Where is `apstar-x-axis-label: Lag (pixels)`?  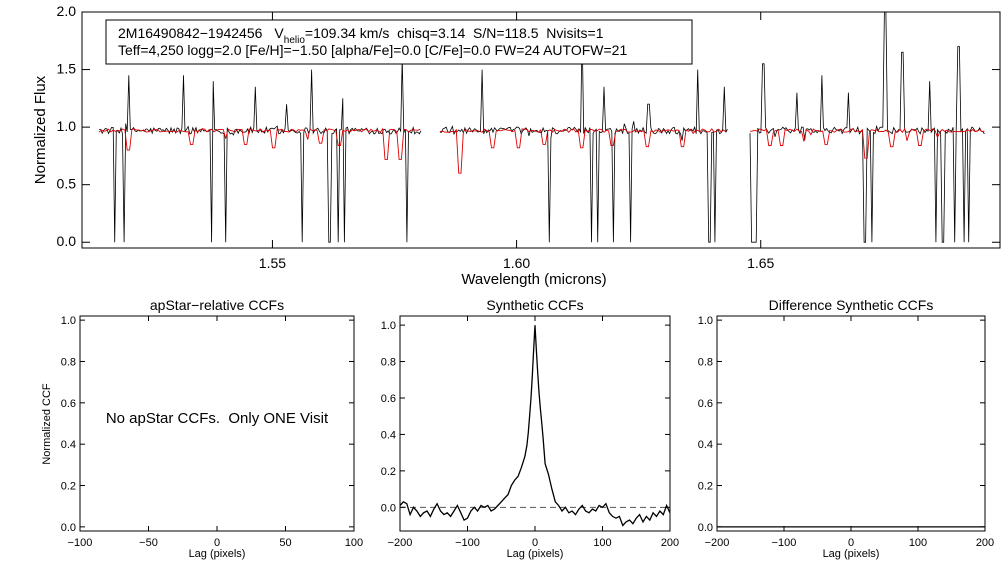 apstar-x-axis-label: Lag (pixels) is located at coordinates (217, 554).